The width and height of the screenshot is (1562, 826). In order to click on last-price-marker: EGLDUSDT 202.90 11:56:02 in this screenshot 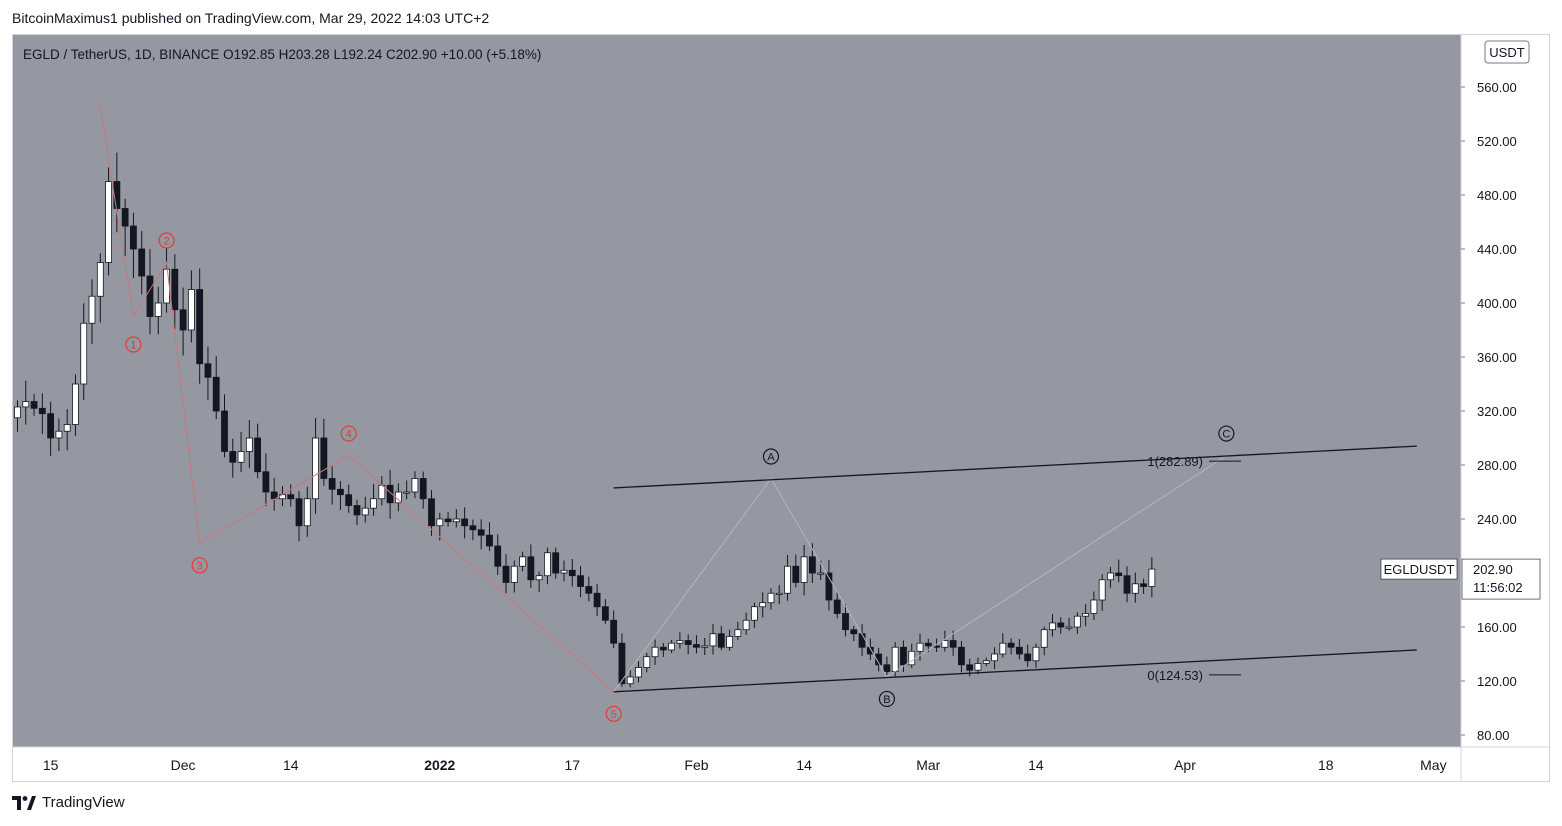, I will do `click(1460, 579)`.